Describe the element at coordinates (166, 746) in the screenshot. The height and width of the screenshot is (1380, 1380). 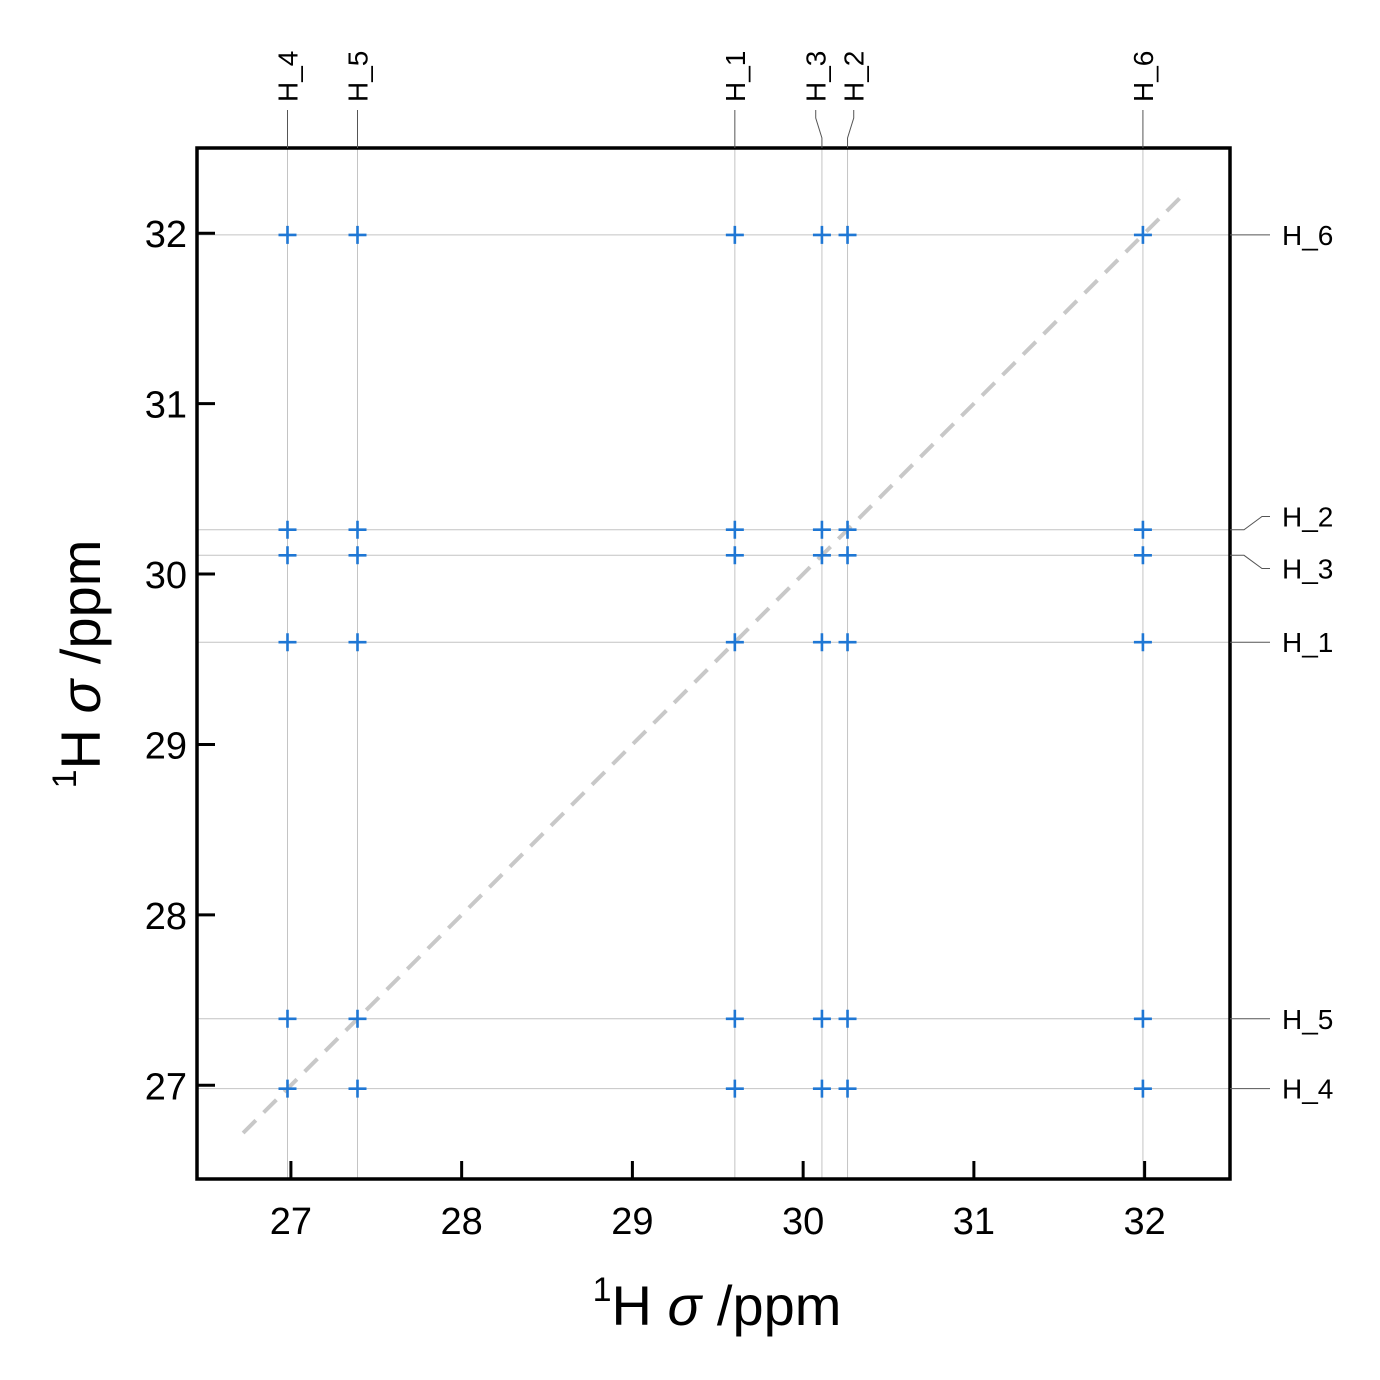
I see `y-tick-label-29: 29` at that location.